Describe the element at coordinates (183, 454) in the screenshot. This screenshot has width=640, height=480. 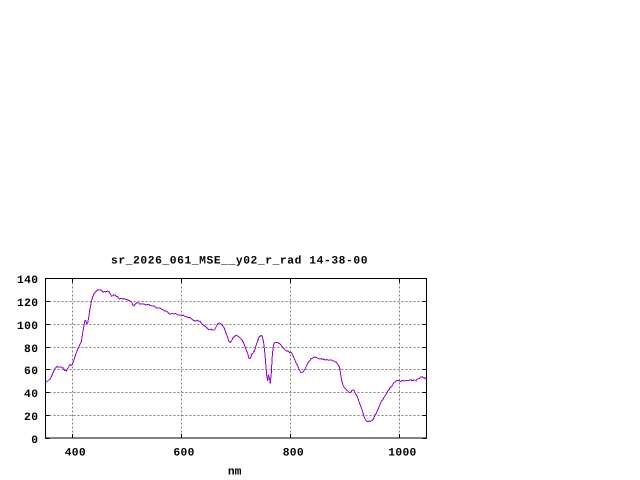
I see `svg-text: 600` at that location.